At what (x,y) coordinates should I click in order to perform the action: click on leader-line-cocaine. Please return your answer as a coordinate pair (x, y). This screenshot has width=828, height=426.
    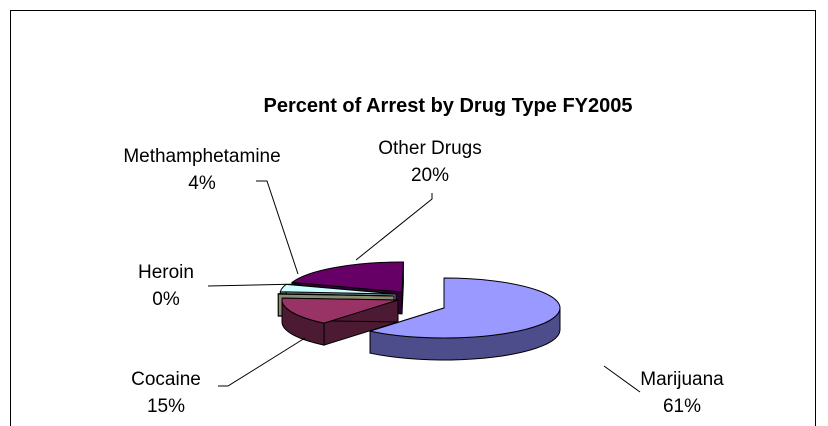
    Looking at the image, I should click on (262, 362).